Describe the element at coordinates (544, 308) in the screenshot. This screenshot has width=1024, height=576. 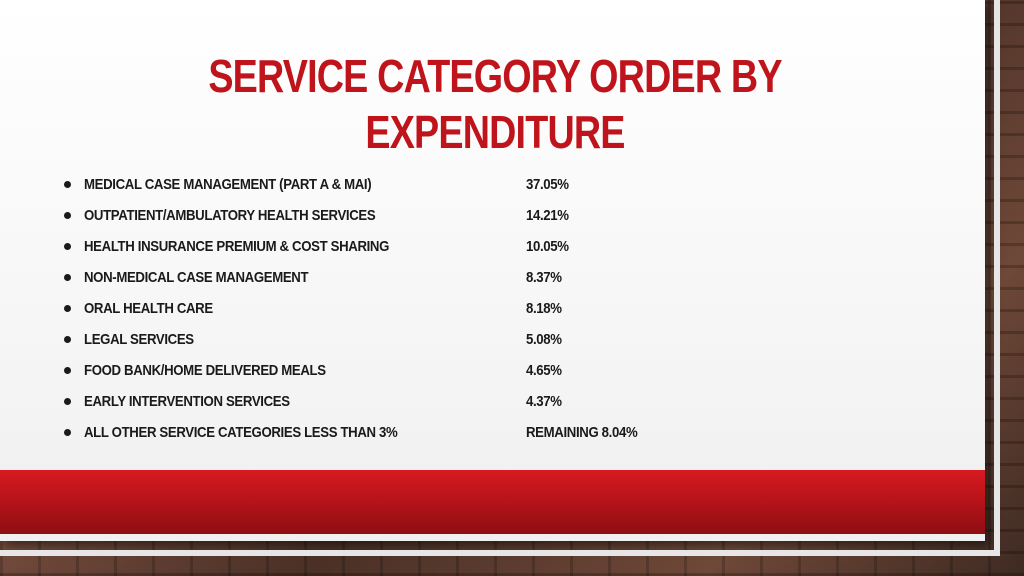
I see `category-percentage: 8.18%` at that location.